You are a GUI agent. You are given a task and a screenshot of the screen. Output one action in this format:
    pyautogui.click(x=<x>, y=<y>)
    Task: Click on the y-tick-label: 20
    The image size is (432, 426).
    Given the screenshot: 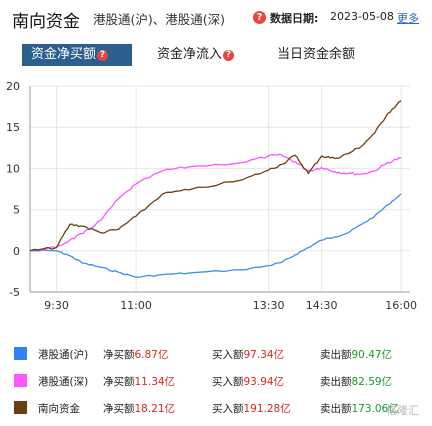 What is the action you would take?
    pyautogui.click(x=13, y=86)
    